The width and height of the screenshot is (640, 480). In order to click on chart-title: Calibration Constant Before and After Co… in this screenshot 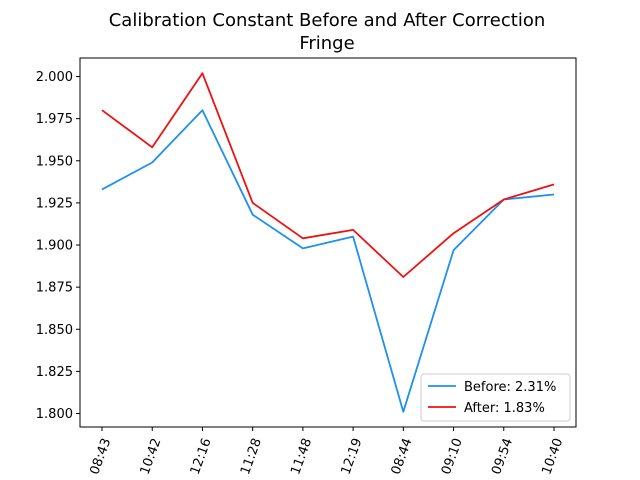, I will do `click(327, 20)`.